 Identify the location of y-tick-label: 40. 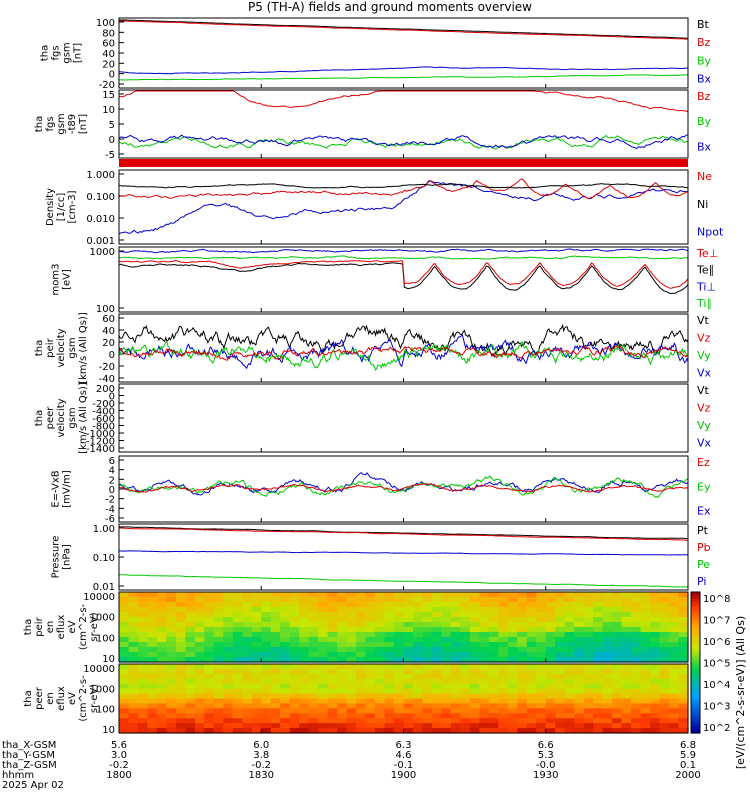
(108, 54).